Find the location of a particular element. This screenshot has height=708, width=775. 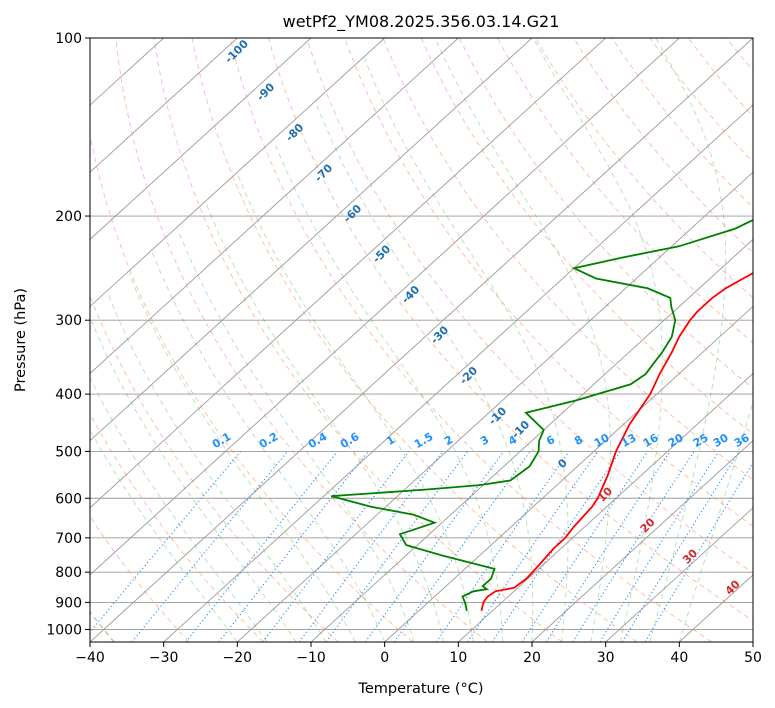

y-tick-label: 1000 is located at coordinates (64, 630).